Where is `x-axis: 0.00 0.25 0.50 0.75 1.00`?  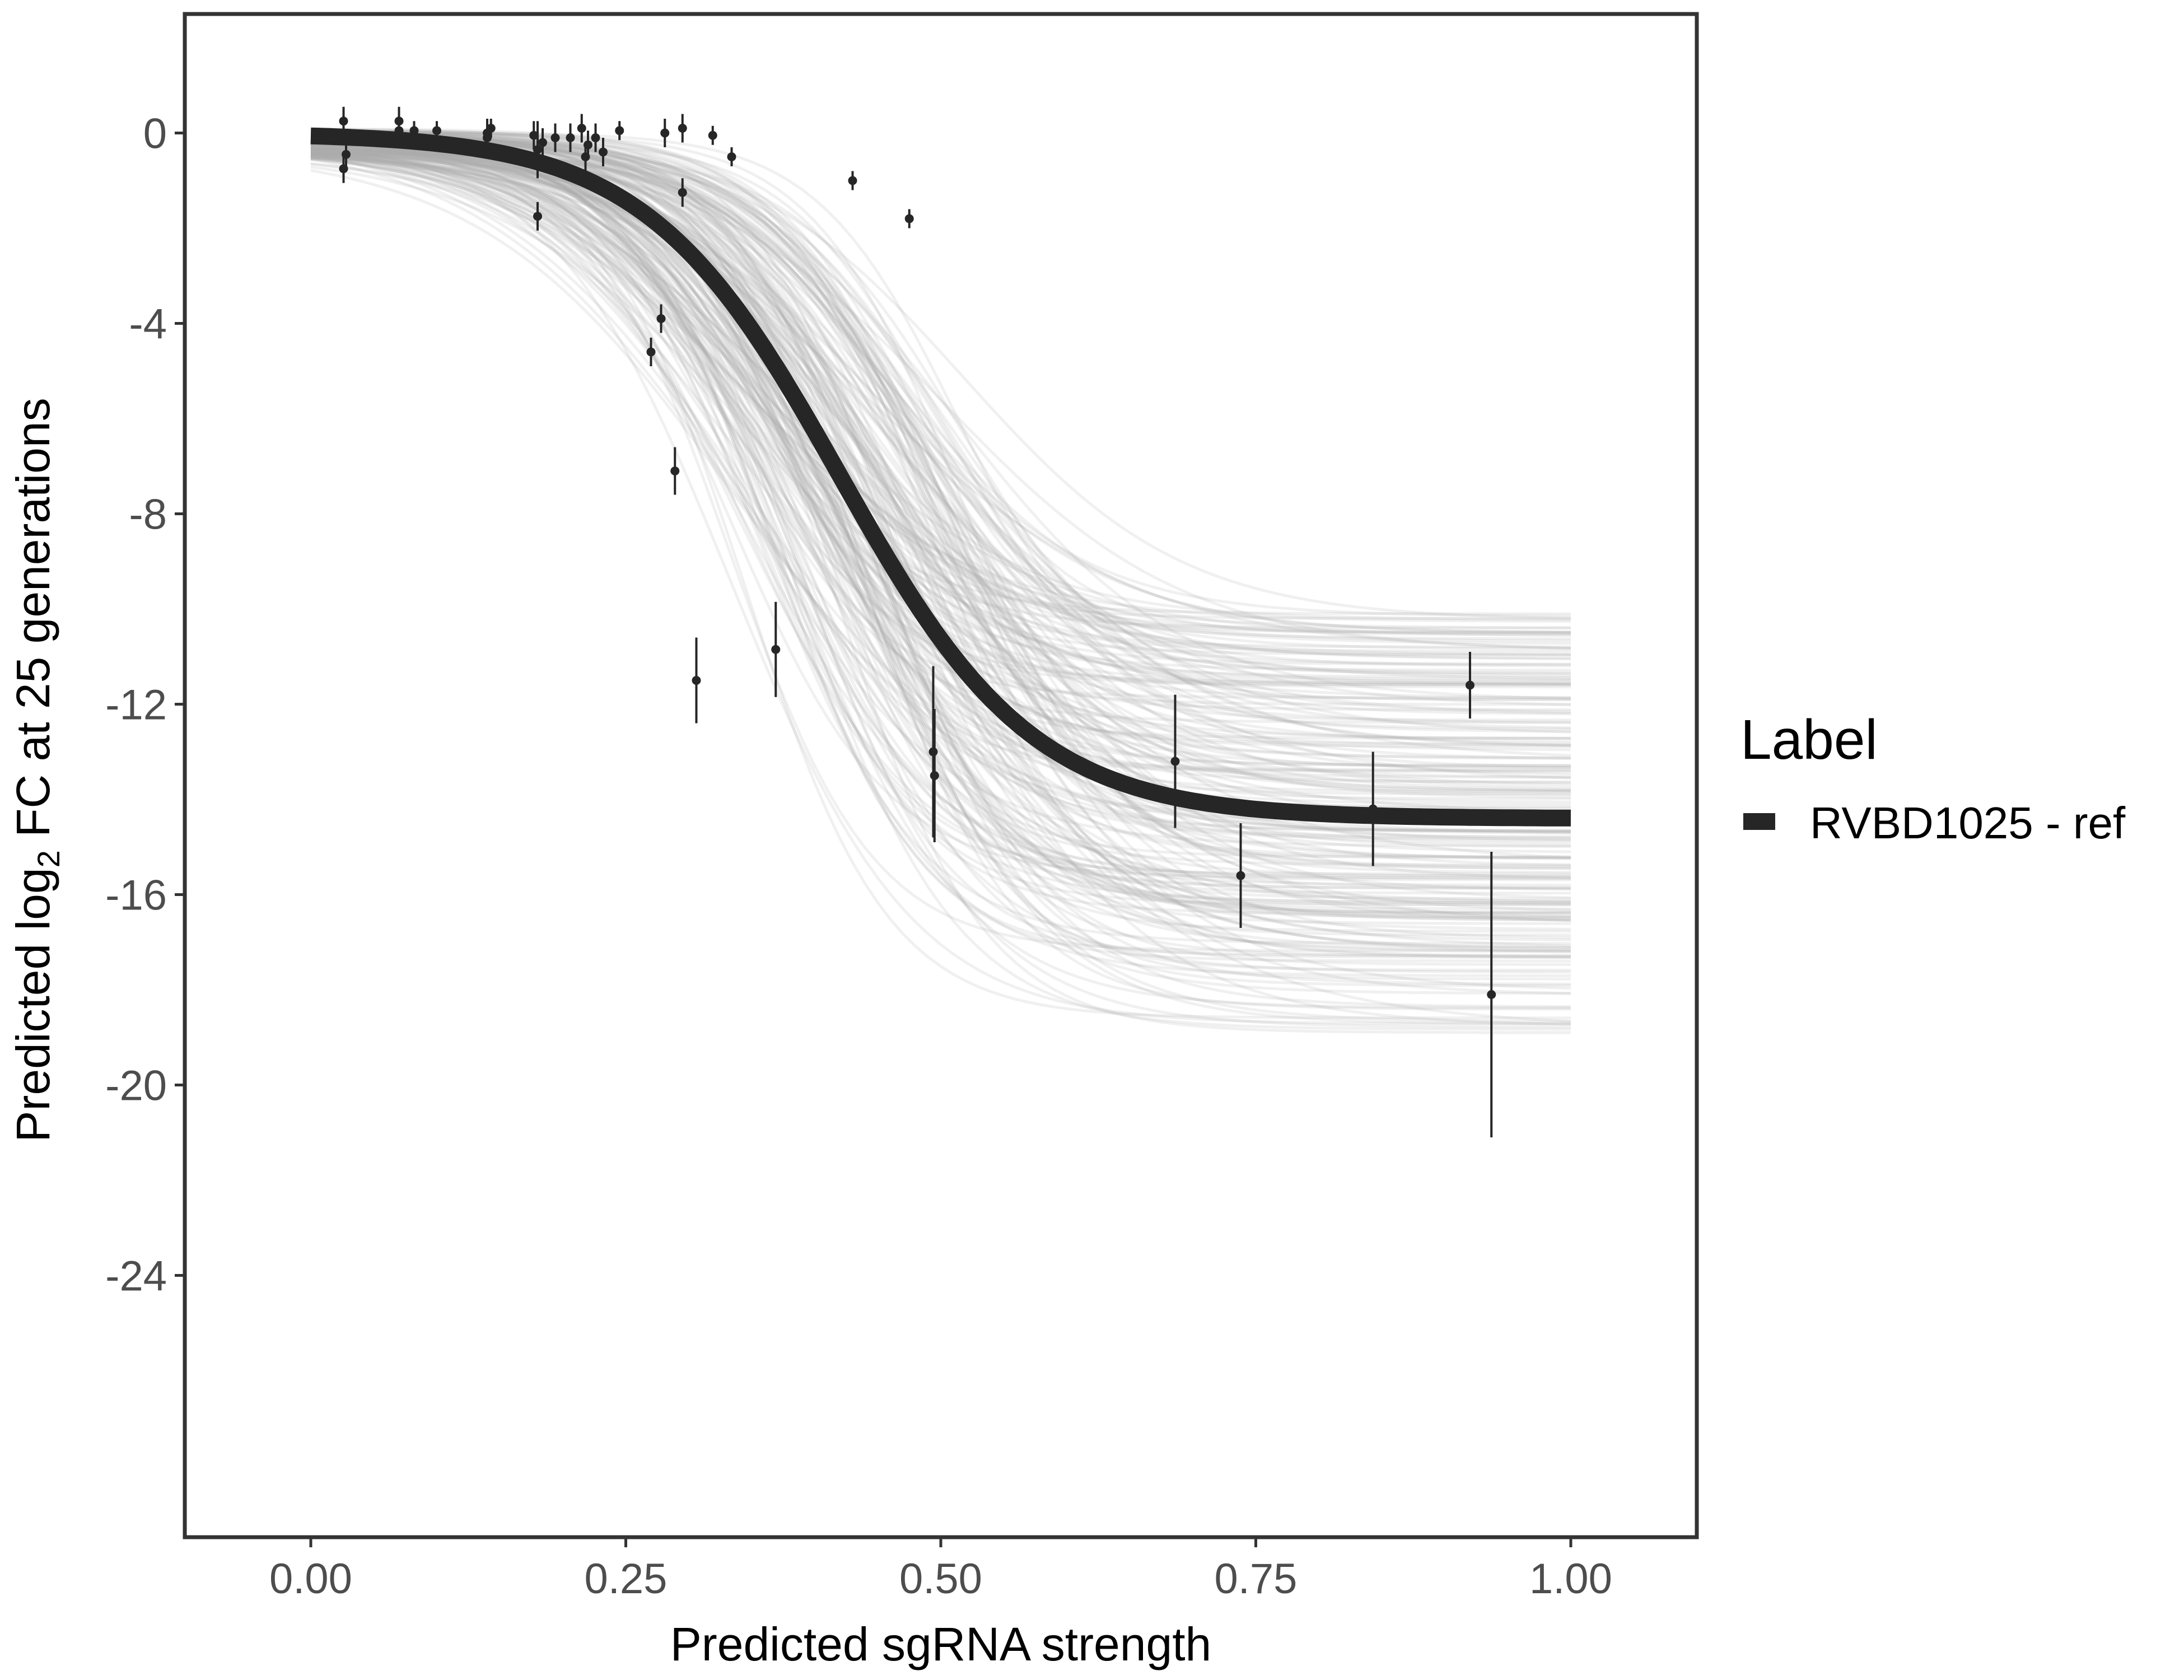
x-axis: 0.00 0.25 0.50 0.75 1.00 is located at coordinates (941, 1570).